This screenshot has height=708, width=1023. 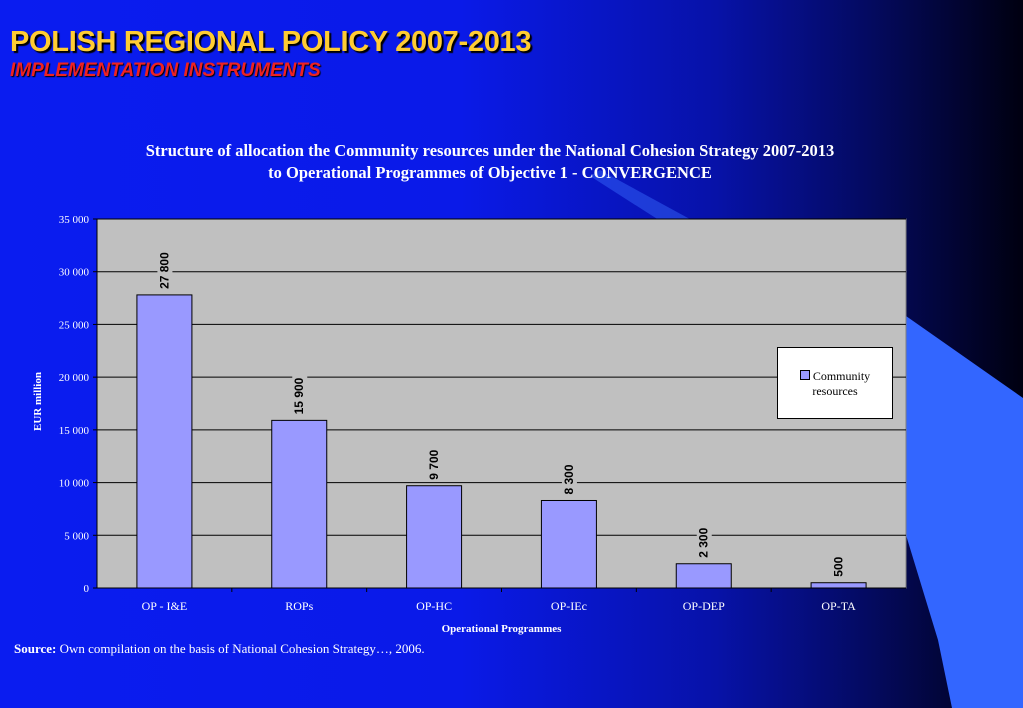 I want to click on y-tick-label: 15 000, so click(x=74, y=431).